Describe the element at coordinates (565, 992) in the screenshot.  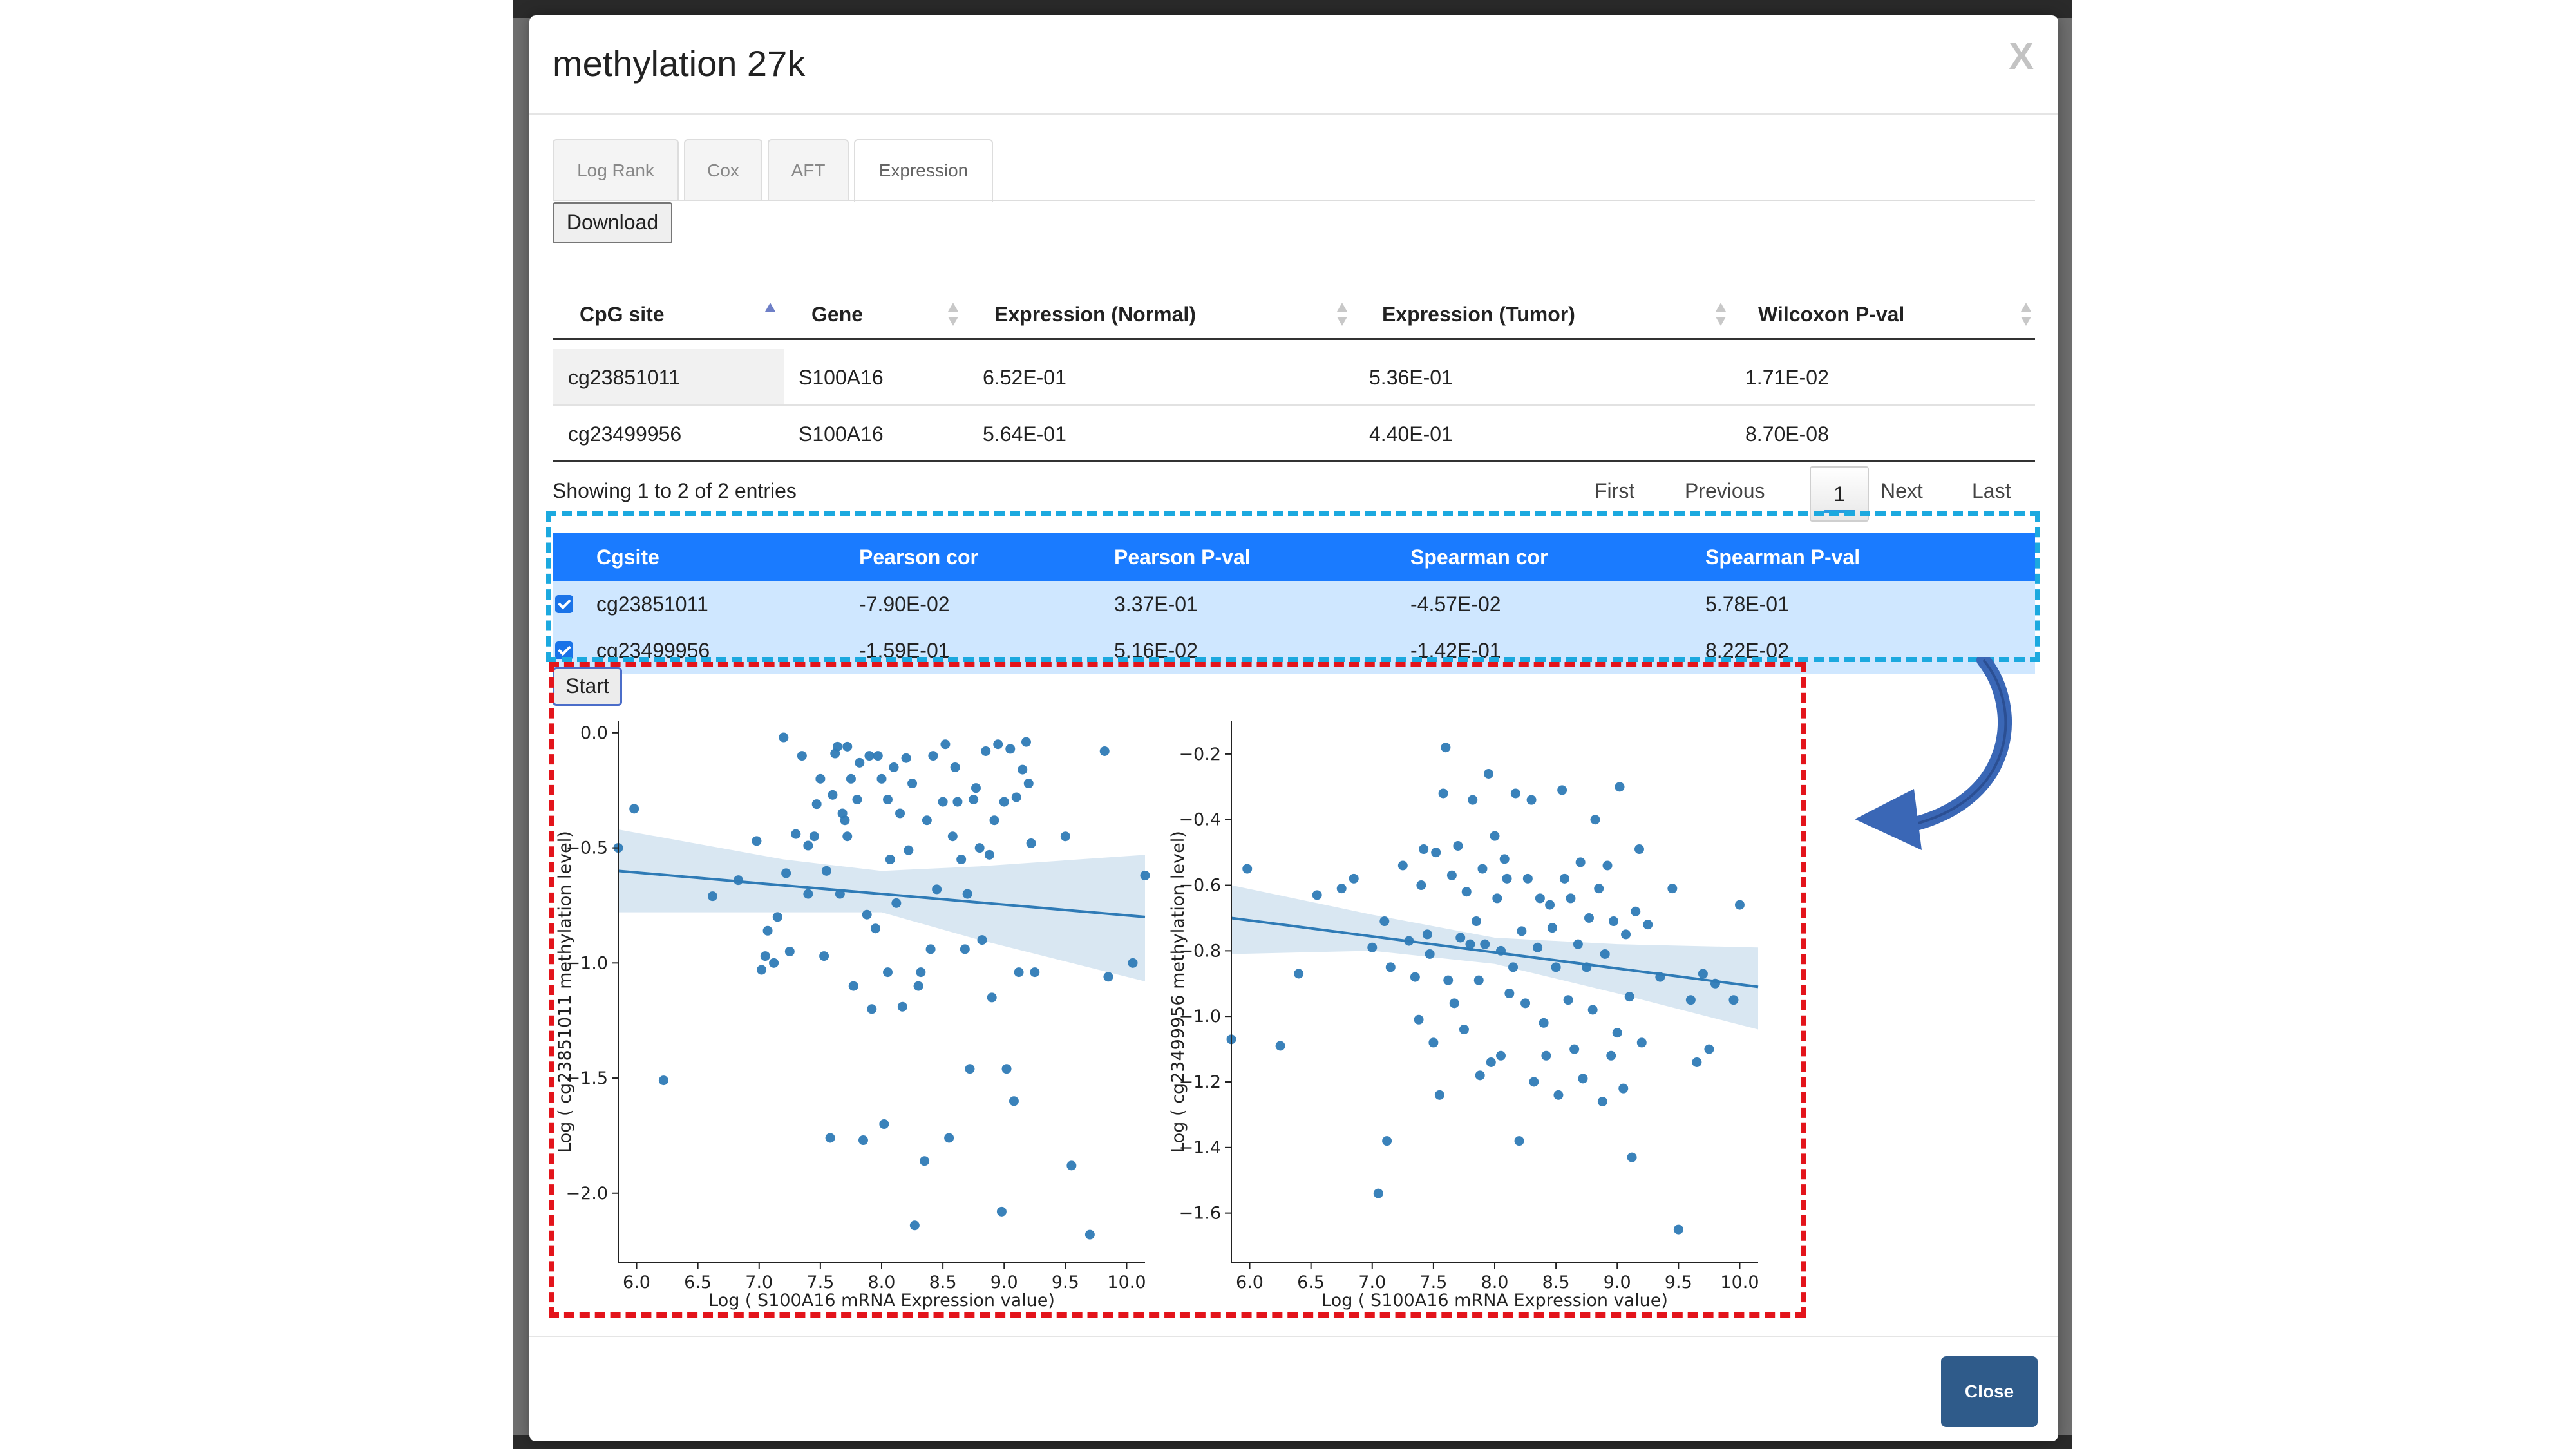
I see `y-axis-label: Log ( cg23851011 methylation level)` at that location.